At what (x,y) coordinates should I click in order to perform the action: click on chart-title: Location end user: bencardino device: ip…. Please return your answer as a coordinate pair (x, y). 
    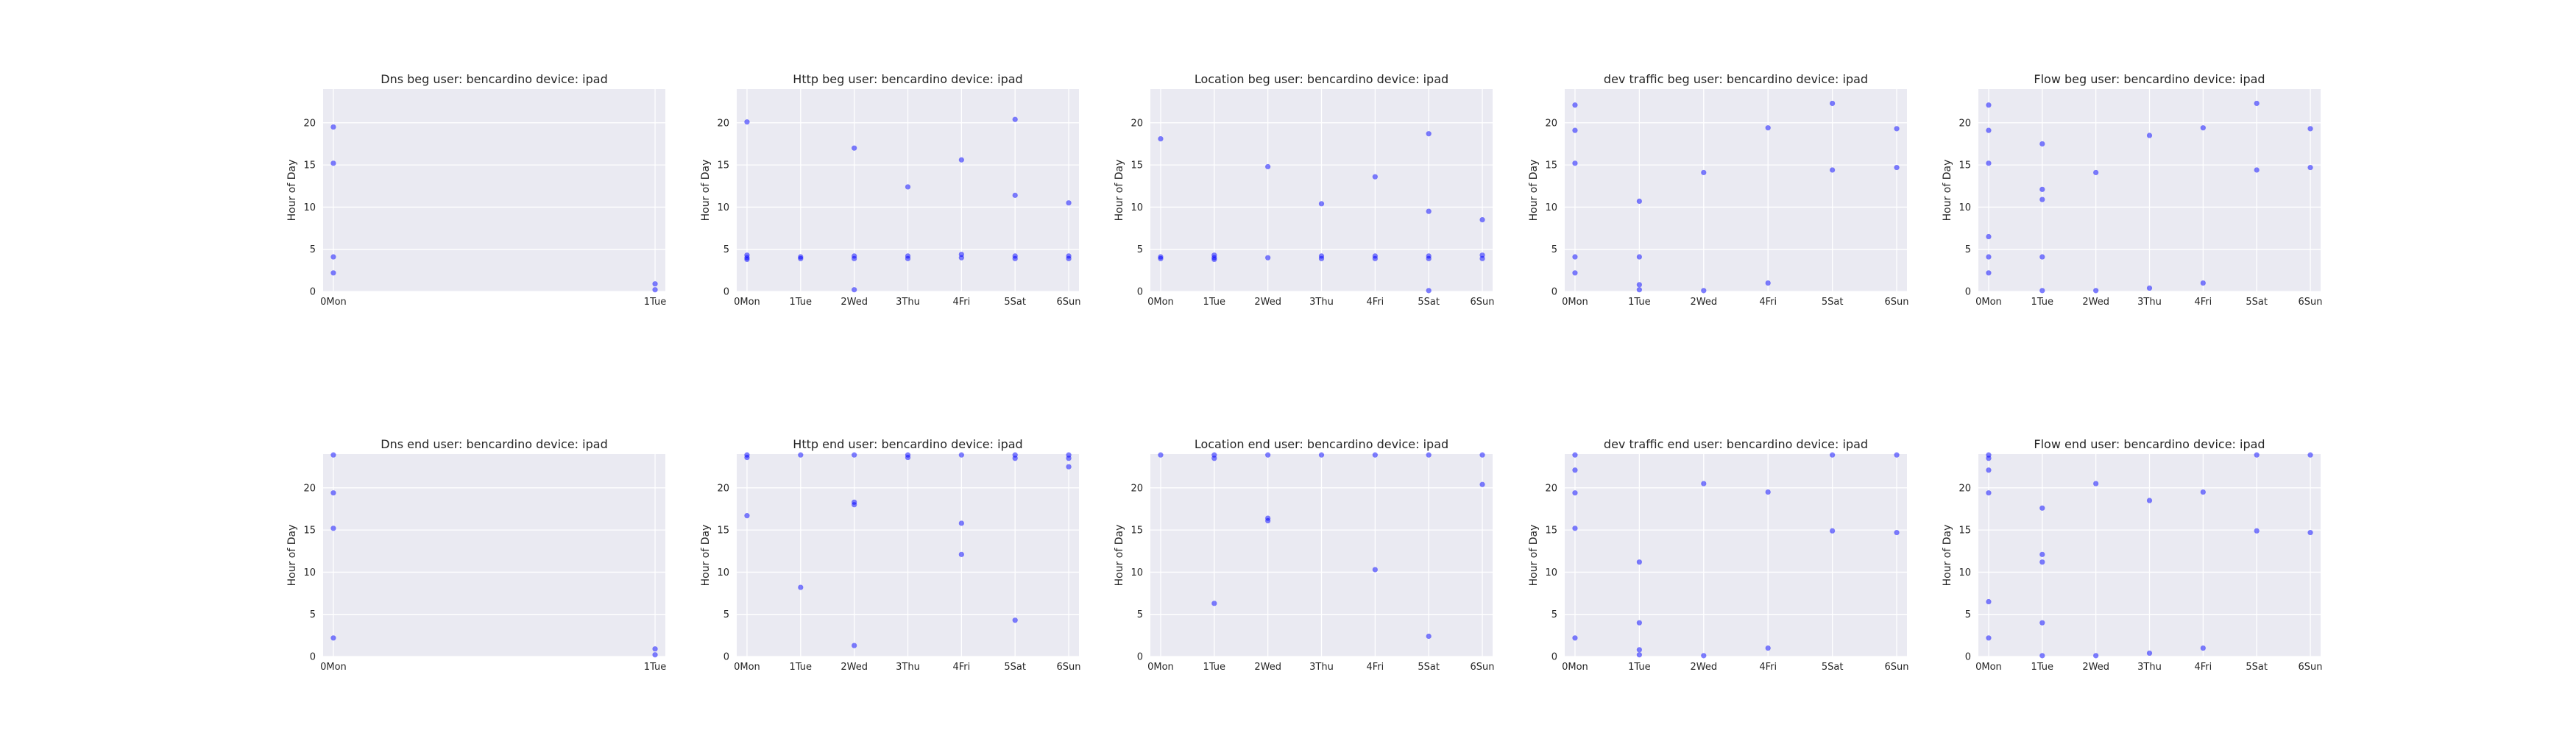
    Looking at the image, I should click on (1321, 444).